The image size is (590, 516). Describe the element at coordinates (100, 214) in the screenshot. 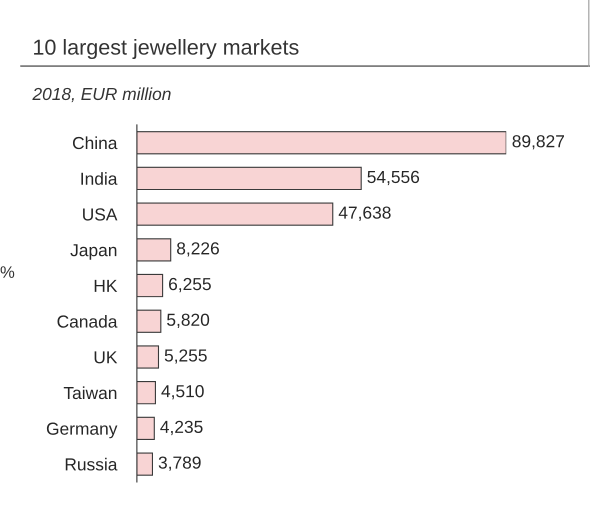

I see `y-tick-label: USA` at that location.